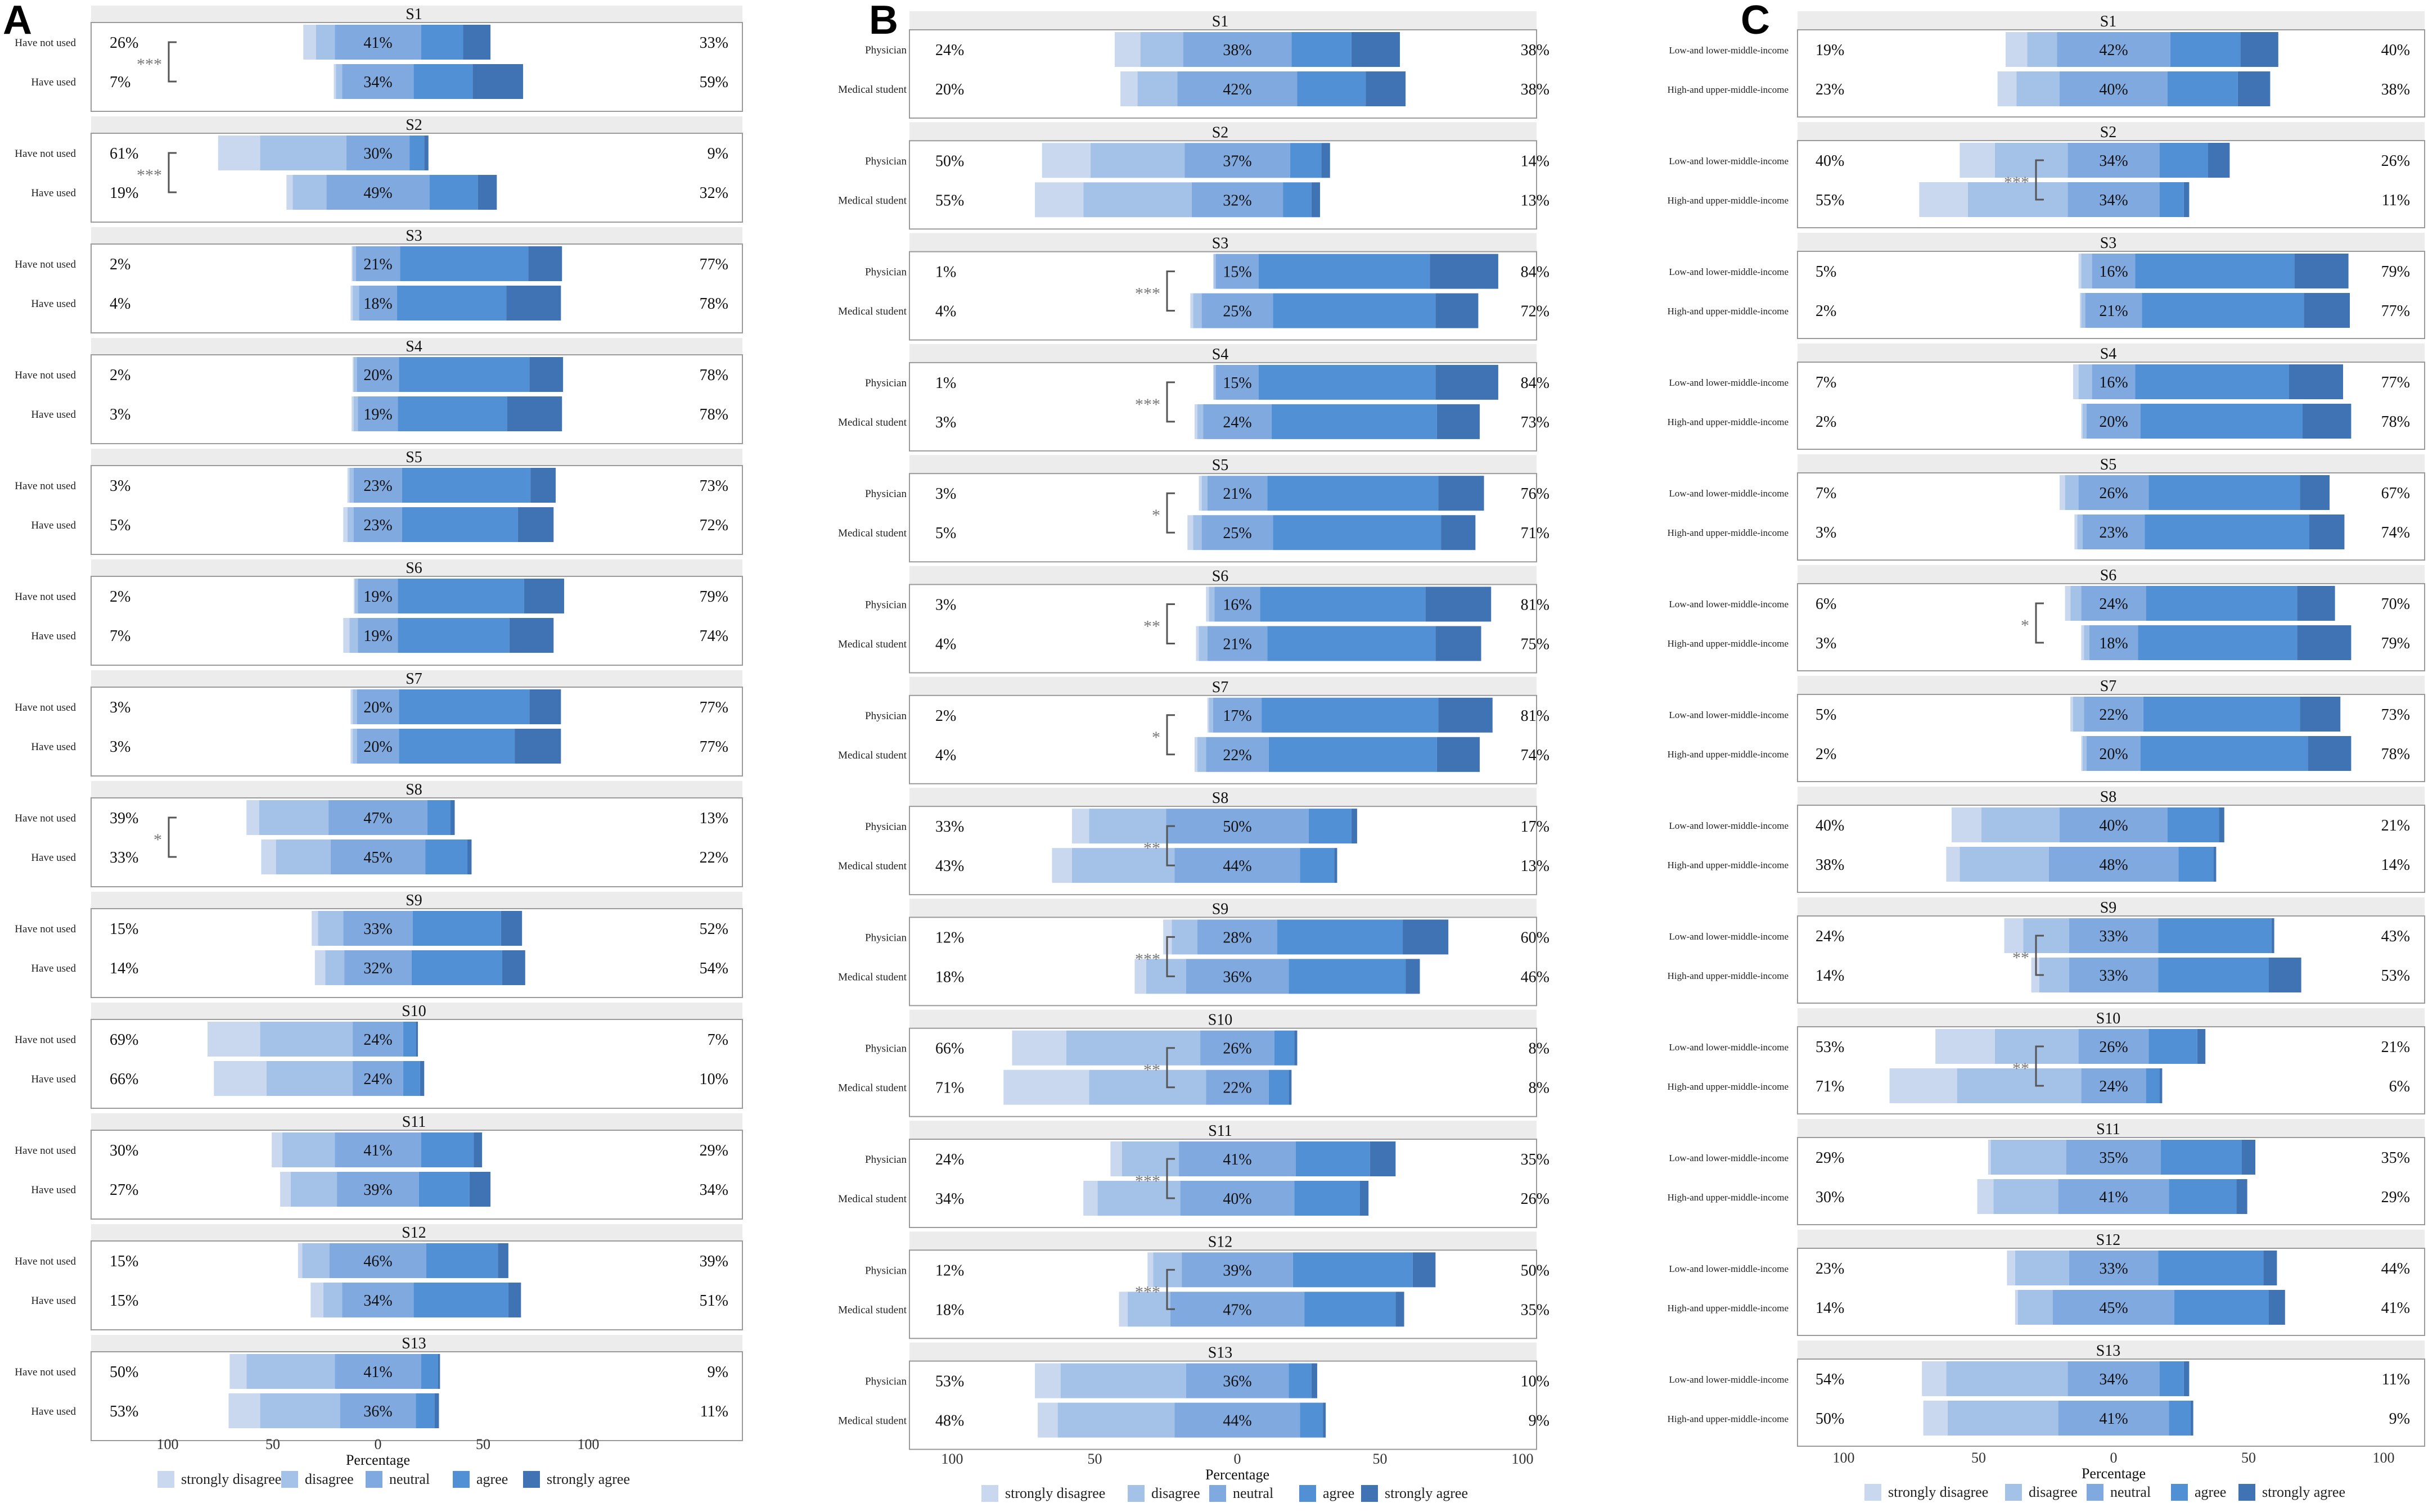  I want to click on neutral-percent: 47%, so click(1237, 1310).